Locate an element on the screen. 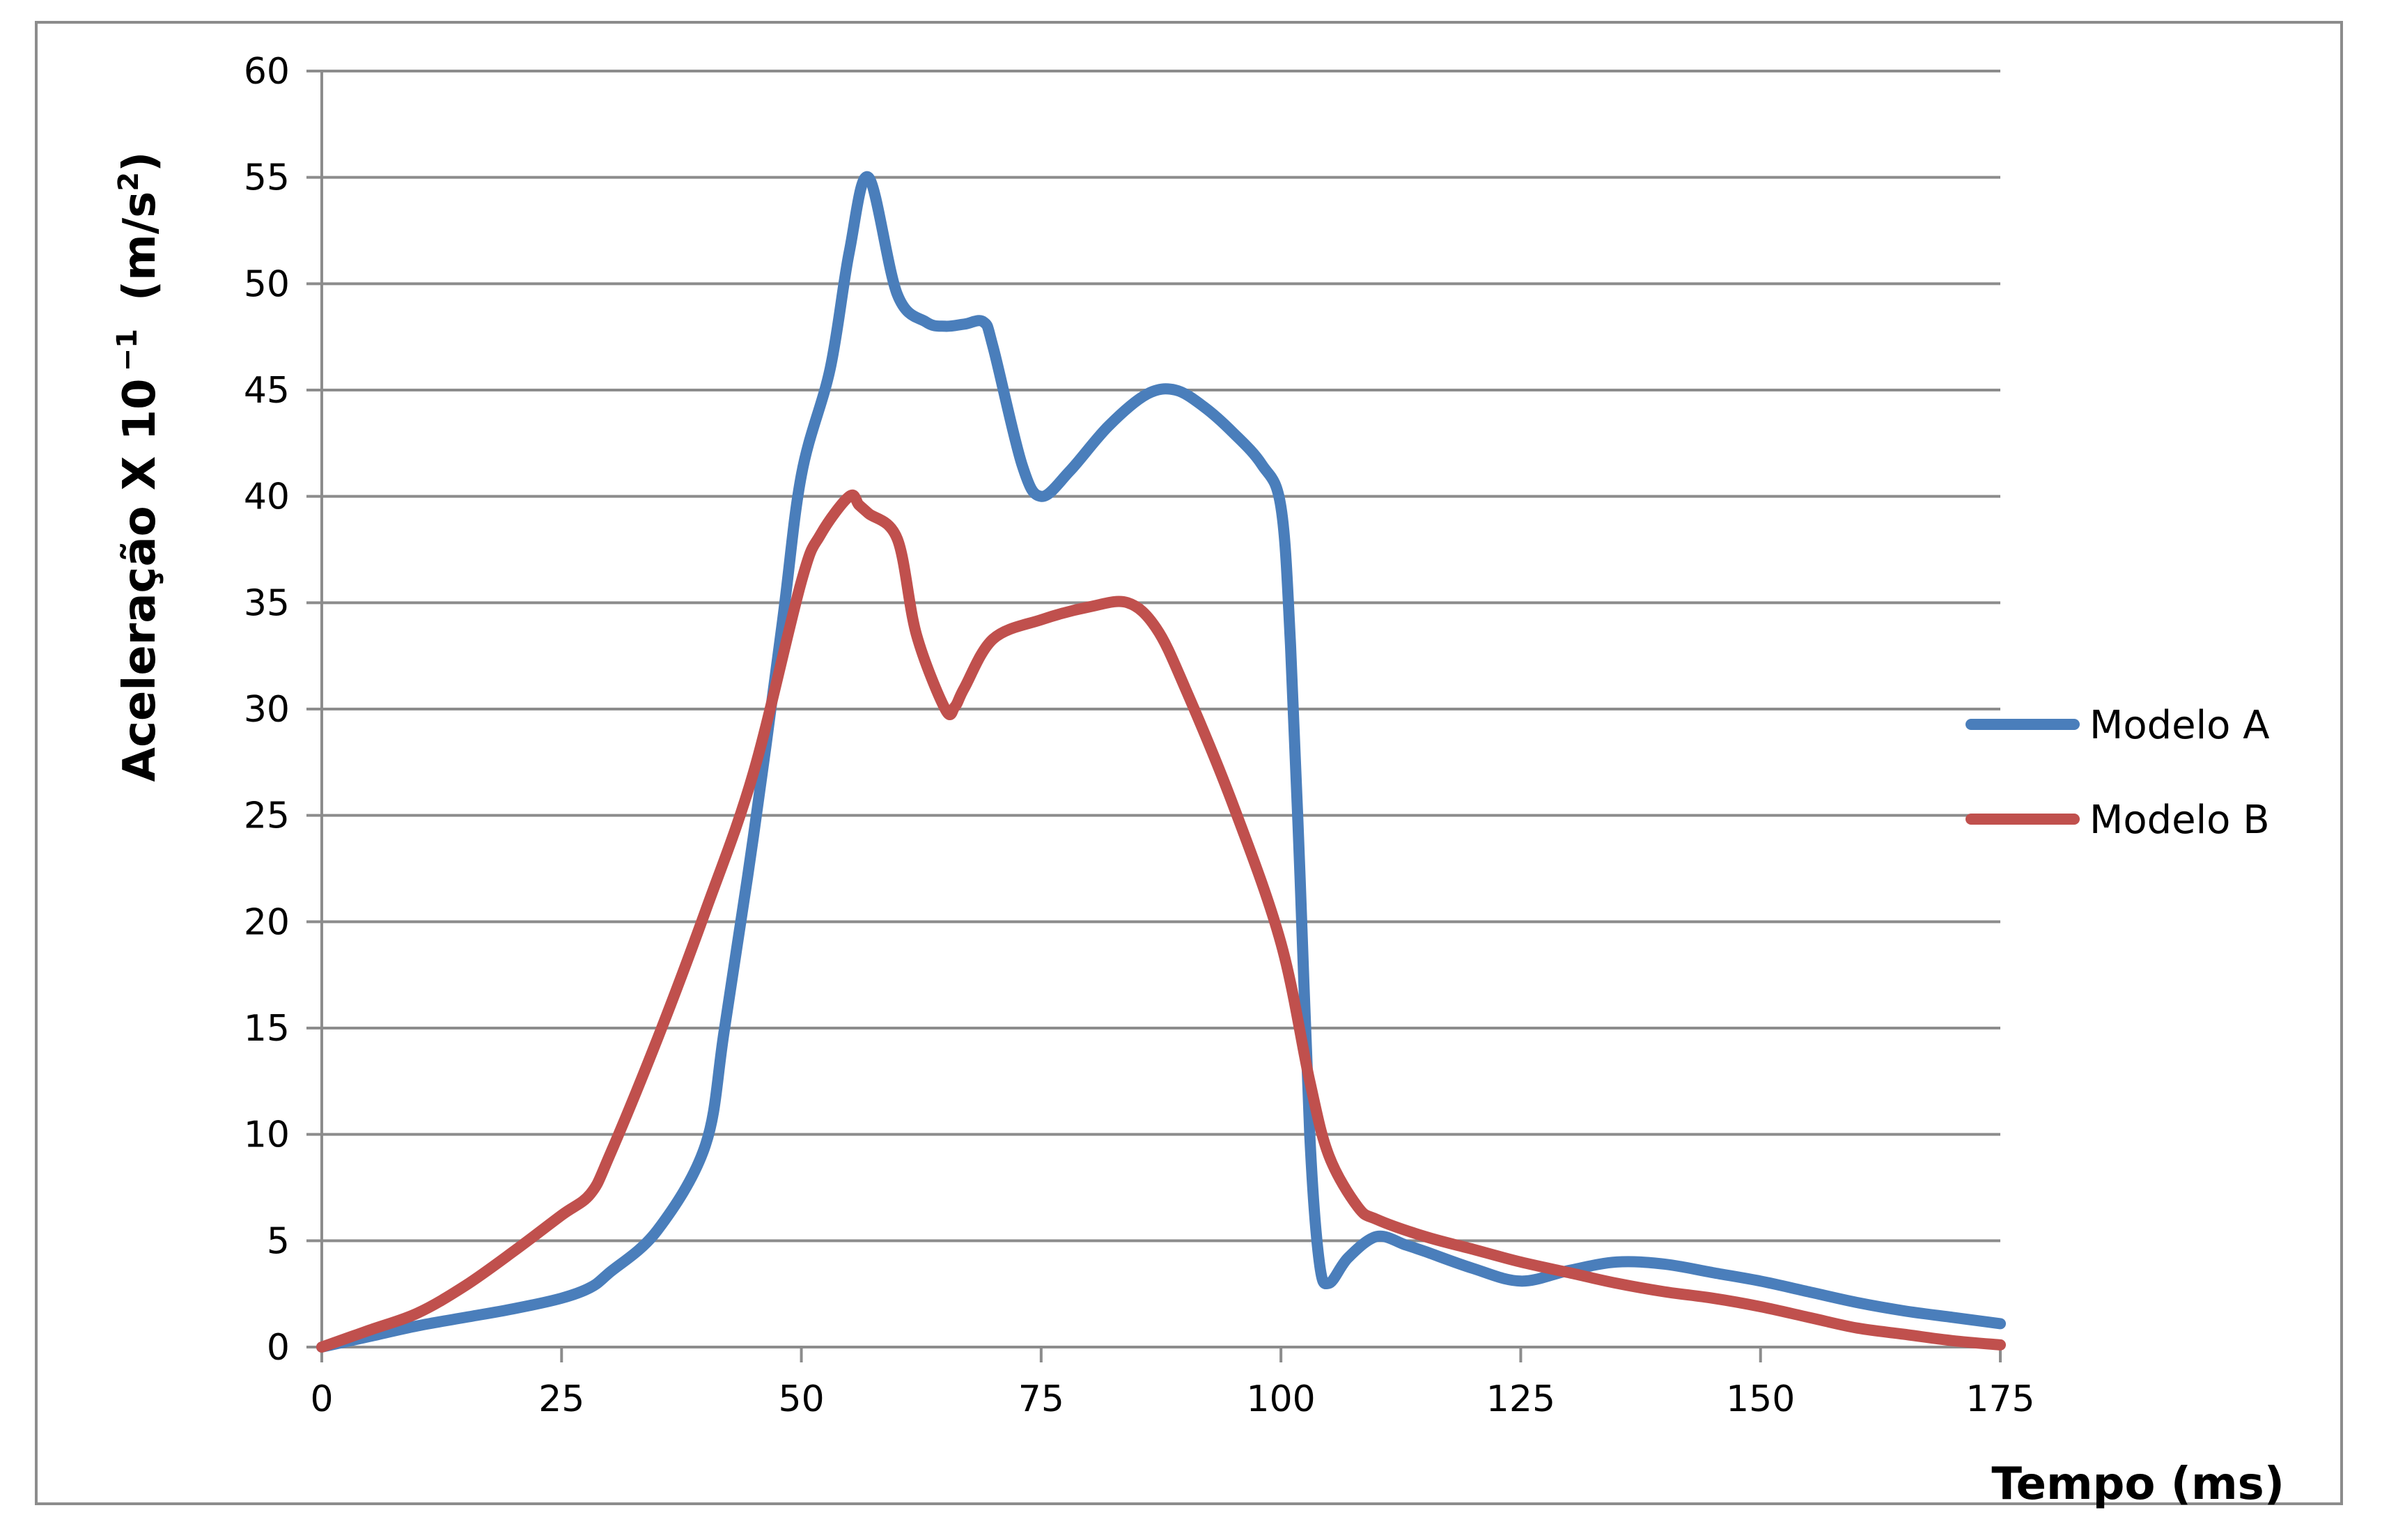 The width and height of the screenshot is (2382, 1540). y-tick-label-15: 15 is located at coordinates (267, 1029).